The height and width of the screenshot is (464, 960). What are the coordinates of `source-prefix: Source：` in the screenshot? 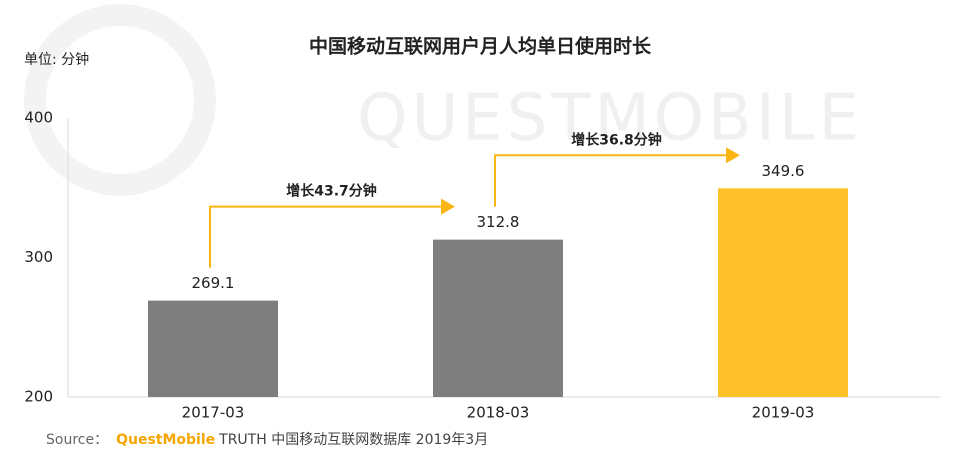 It's located at (77, 440).